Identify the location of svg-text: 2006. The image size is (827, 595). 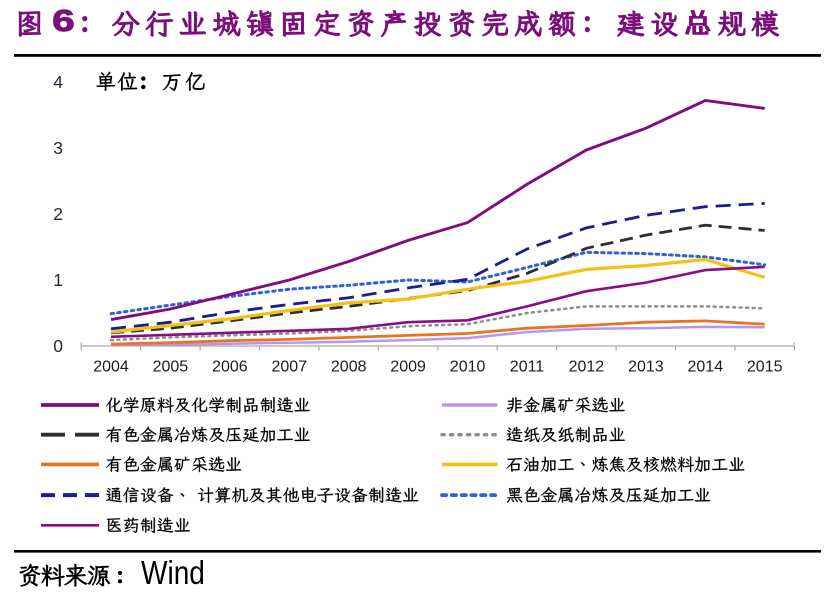
(230, 367).